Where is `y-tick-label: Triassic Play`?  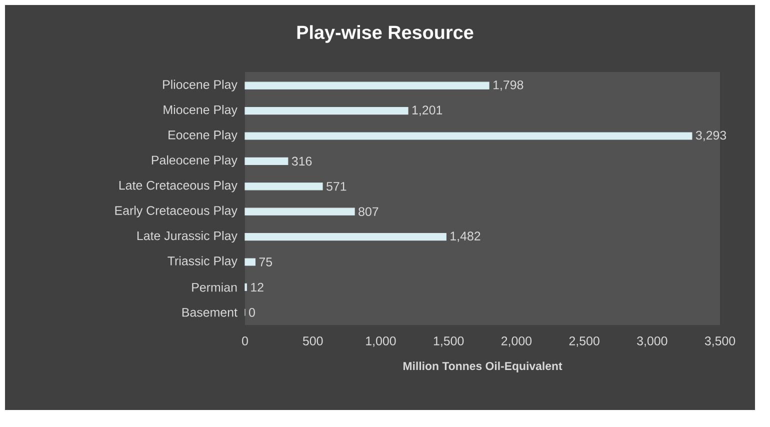 y-tick-label: Triassic Play is located at coordinates (203, 262).